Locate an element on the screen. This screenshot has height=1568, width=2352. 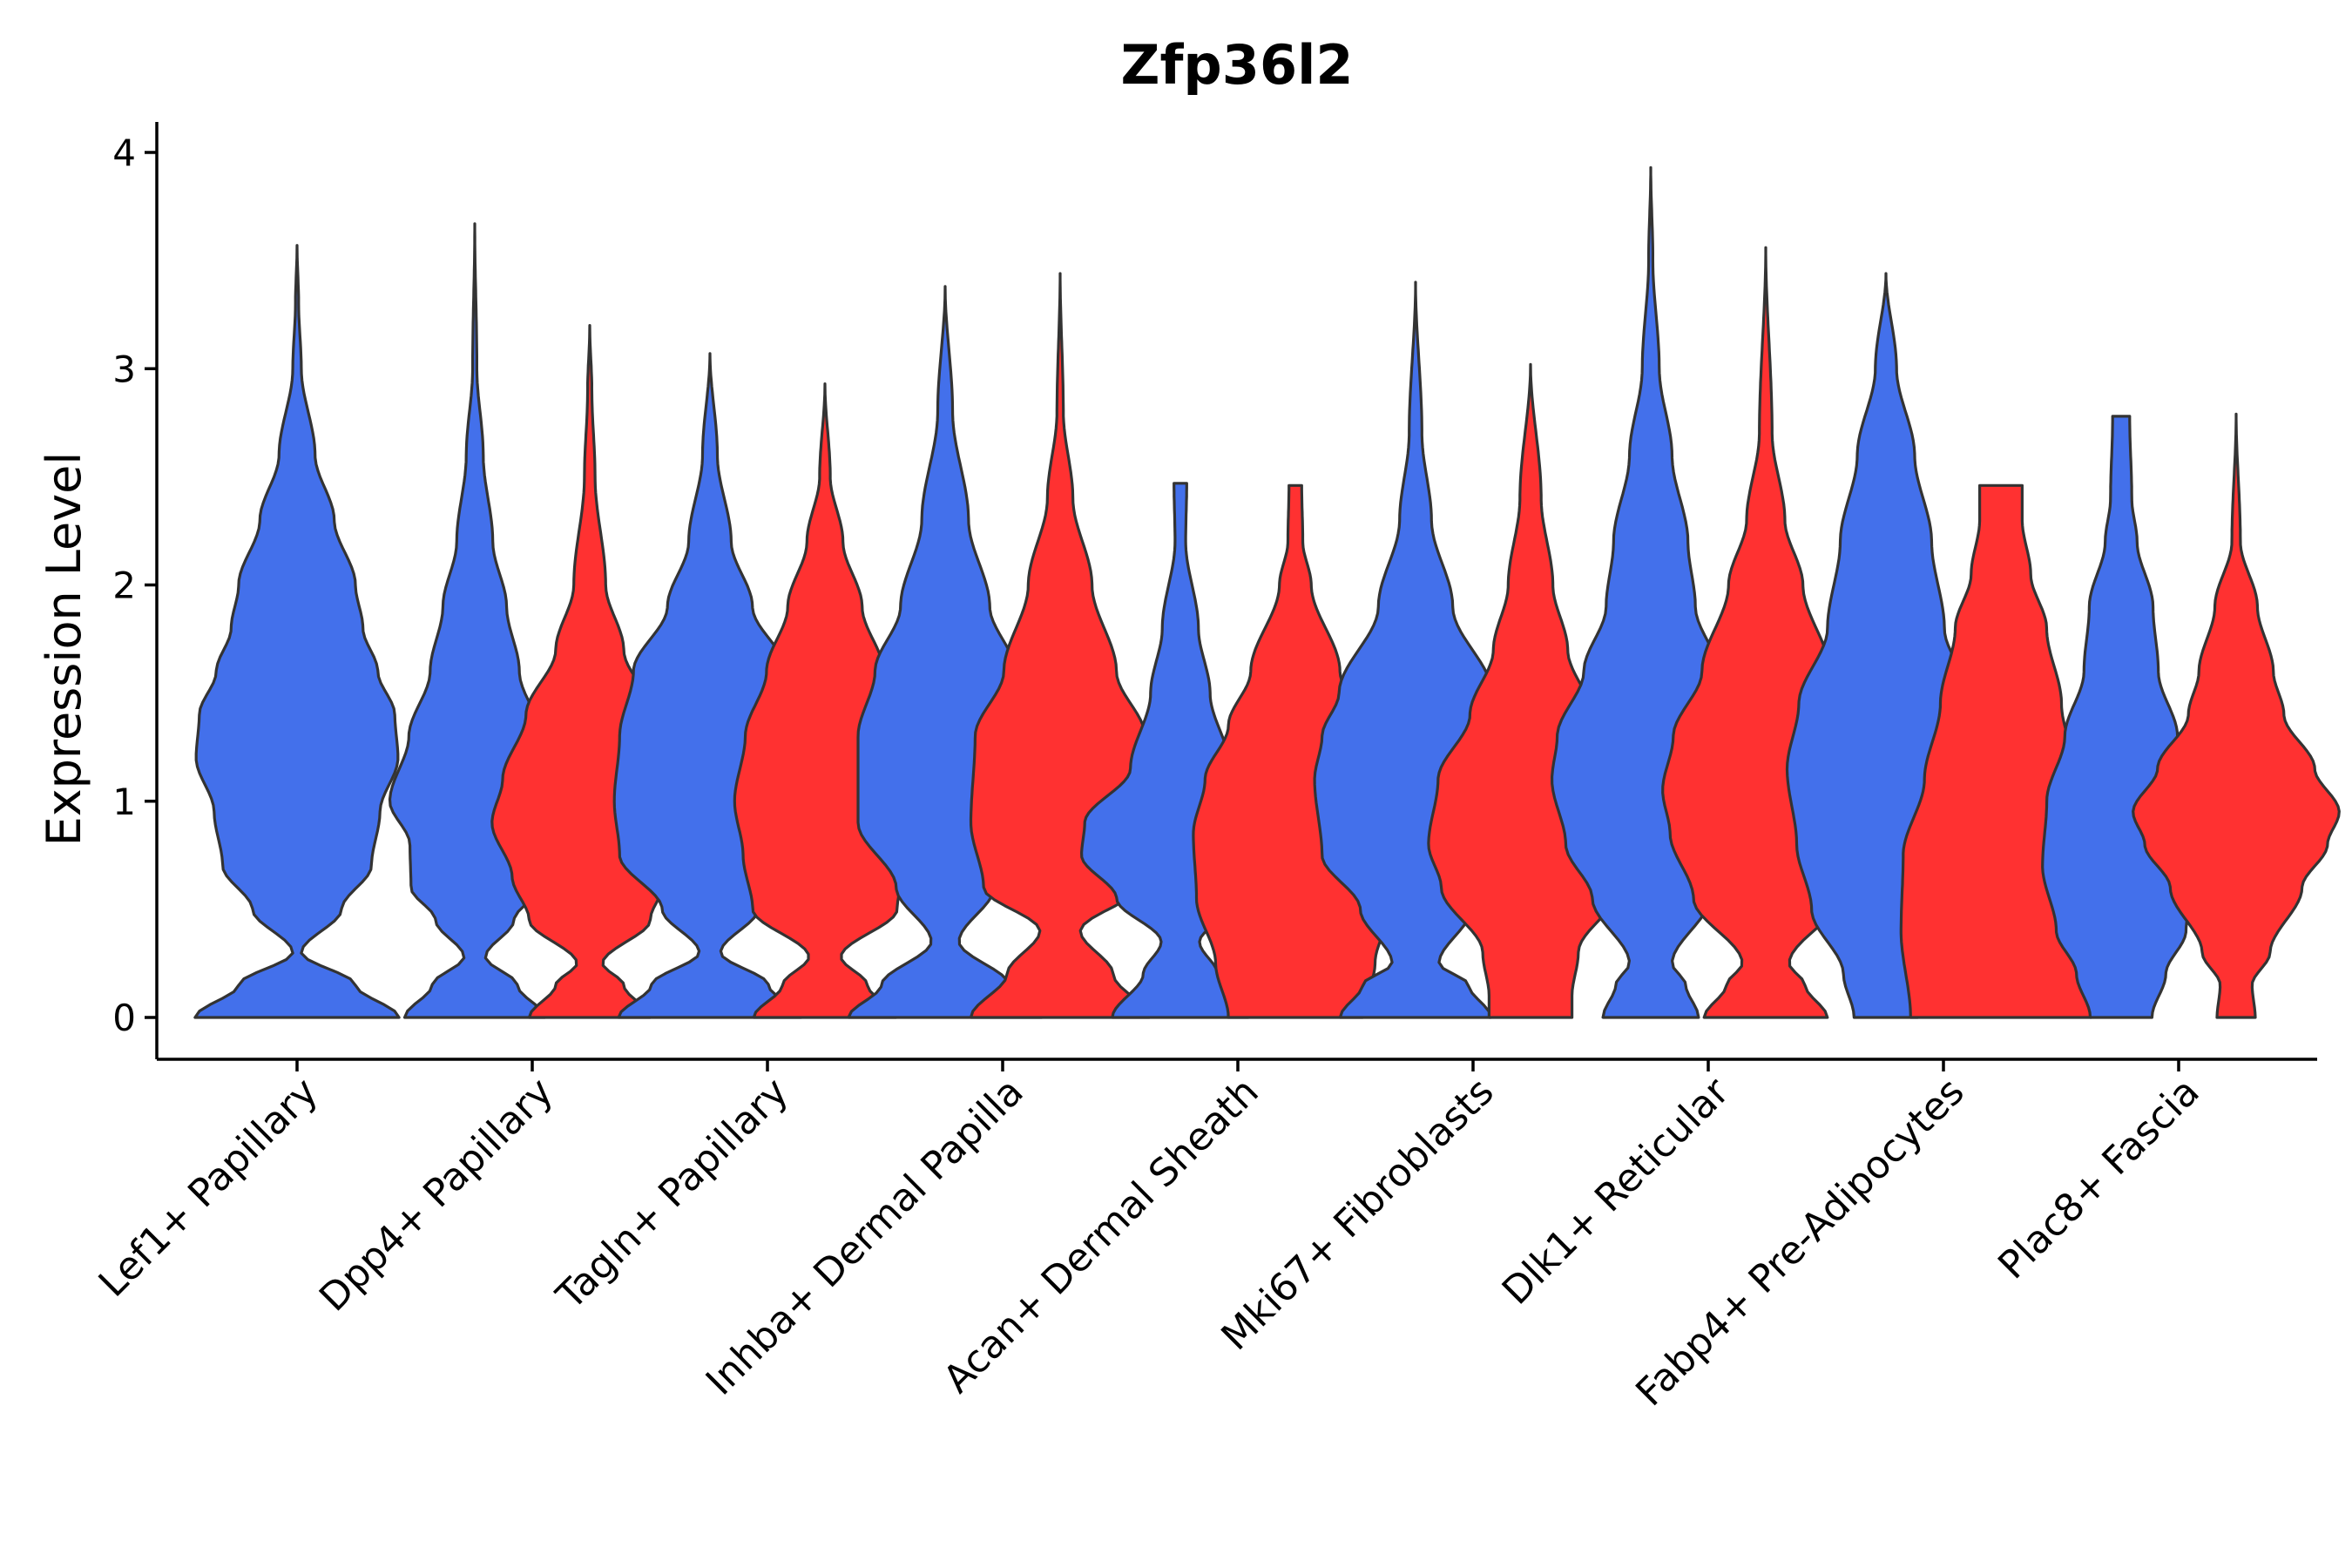
x-tick-label: Mki67+ Fibroblasts is located at coordinates (1358, 1214).